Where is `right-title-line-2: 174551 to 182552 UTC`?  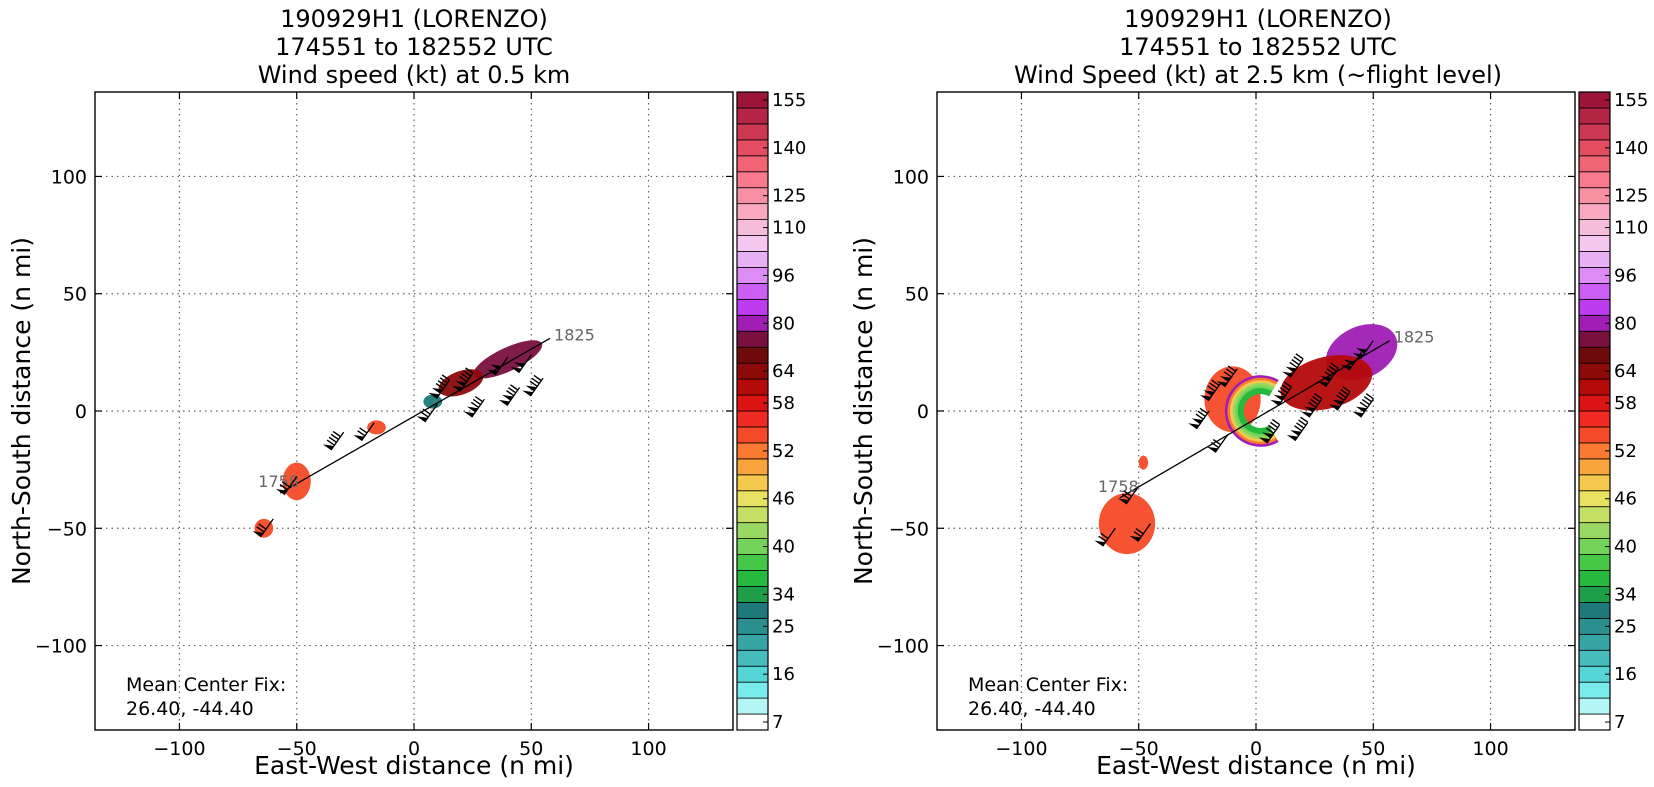
right-title-line-2: 174551 to 182552 UTC is located at coordinates (1258, 47).